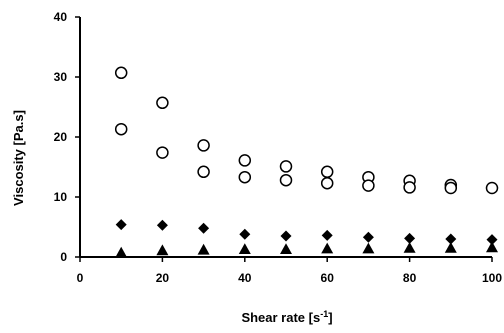  Describe the element at coordinates (18, 158) in the screenshot. I see `y-axis-title: Viscosity [Pa.s]` at that location.